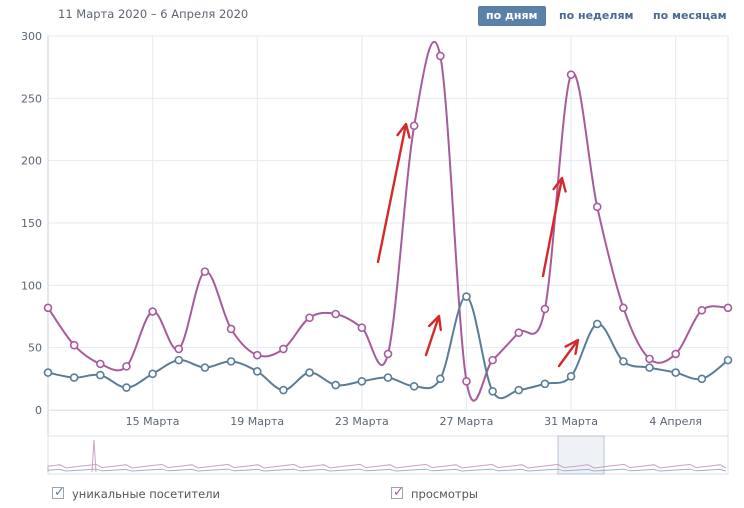 The width and height of the screenshot is (744, 508). I want to click on range-navigator, so click(388, 455).